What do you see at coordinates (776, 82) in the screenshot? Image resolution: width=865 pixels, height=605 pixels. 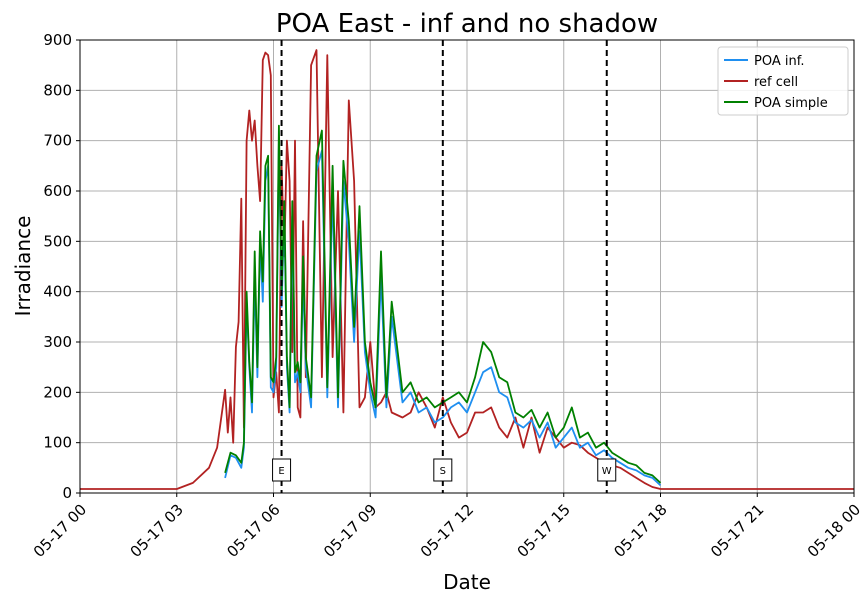 I see `legend-entry: ref cell` at bounding box center [776, 82].